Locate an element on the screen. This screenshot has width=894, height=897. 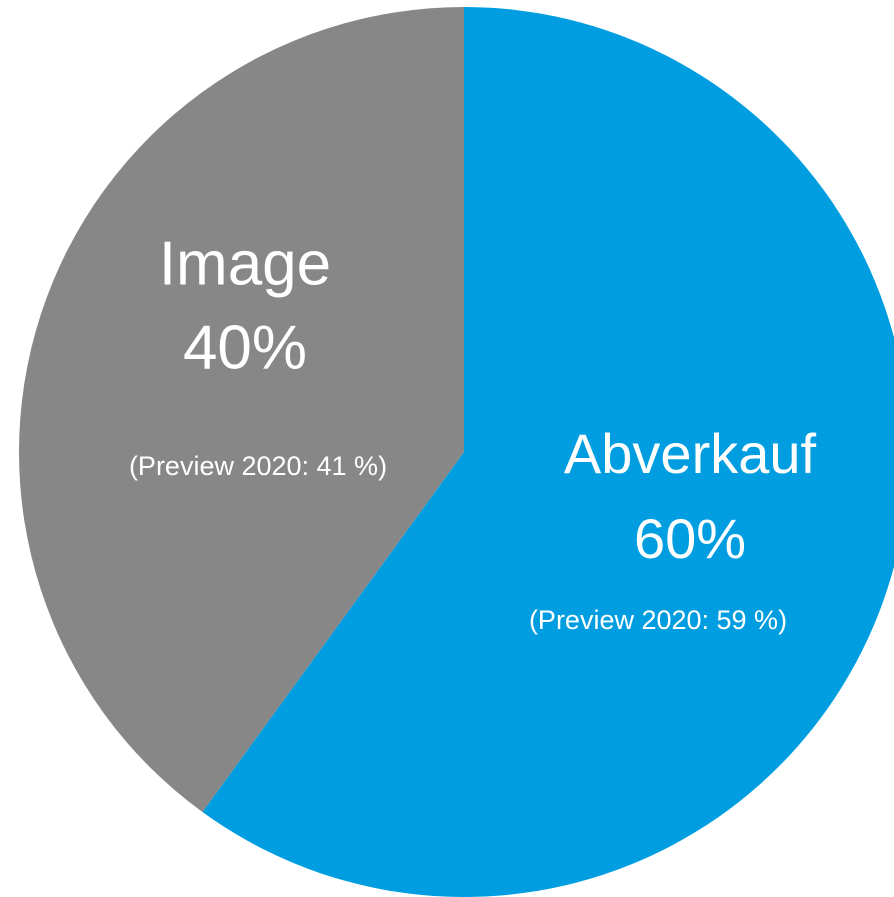
slice-annotation: (Preview 2020: 41 %) is located at coordinates (258, 466).